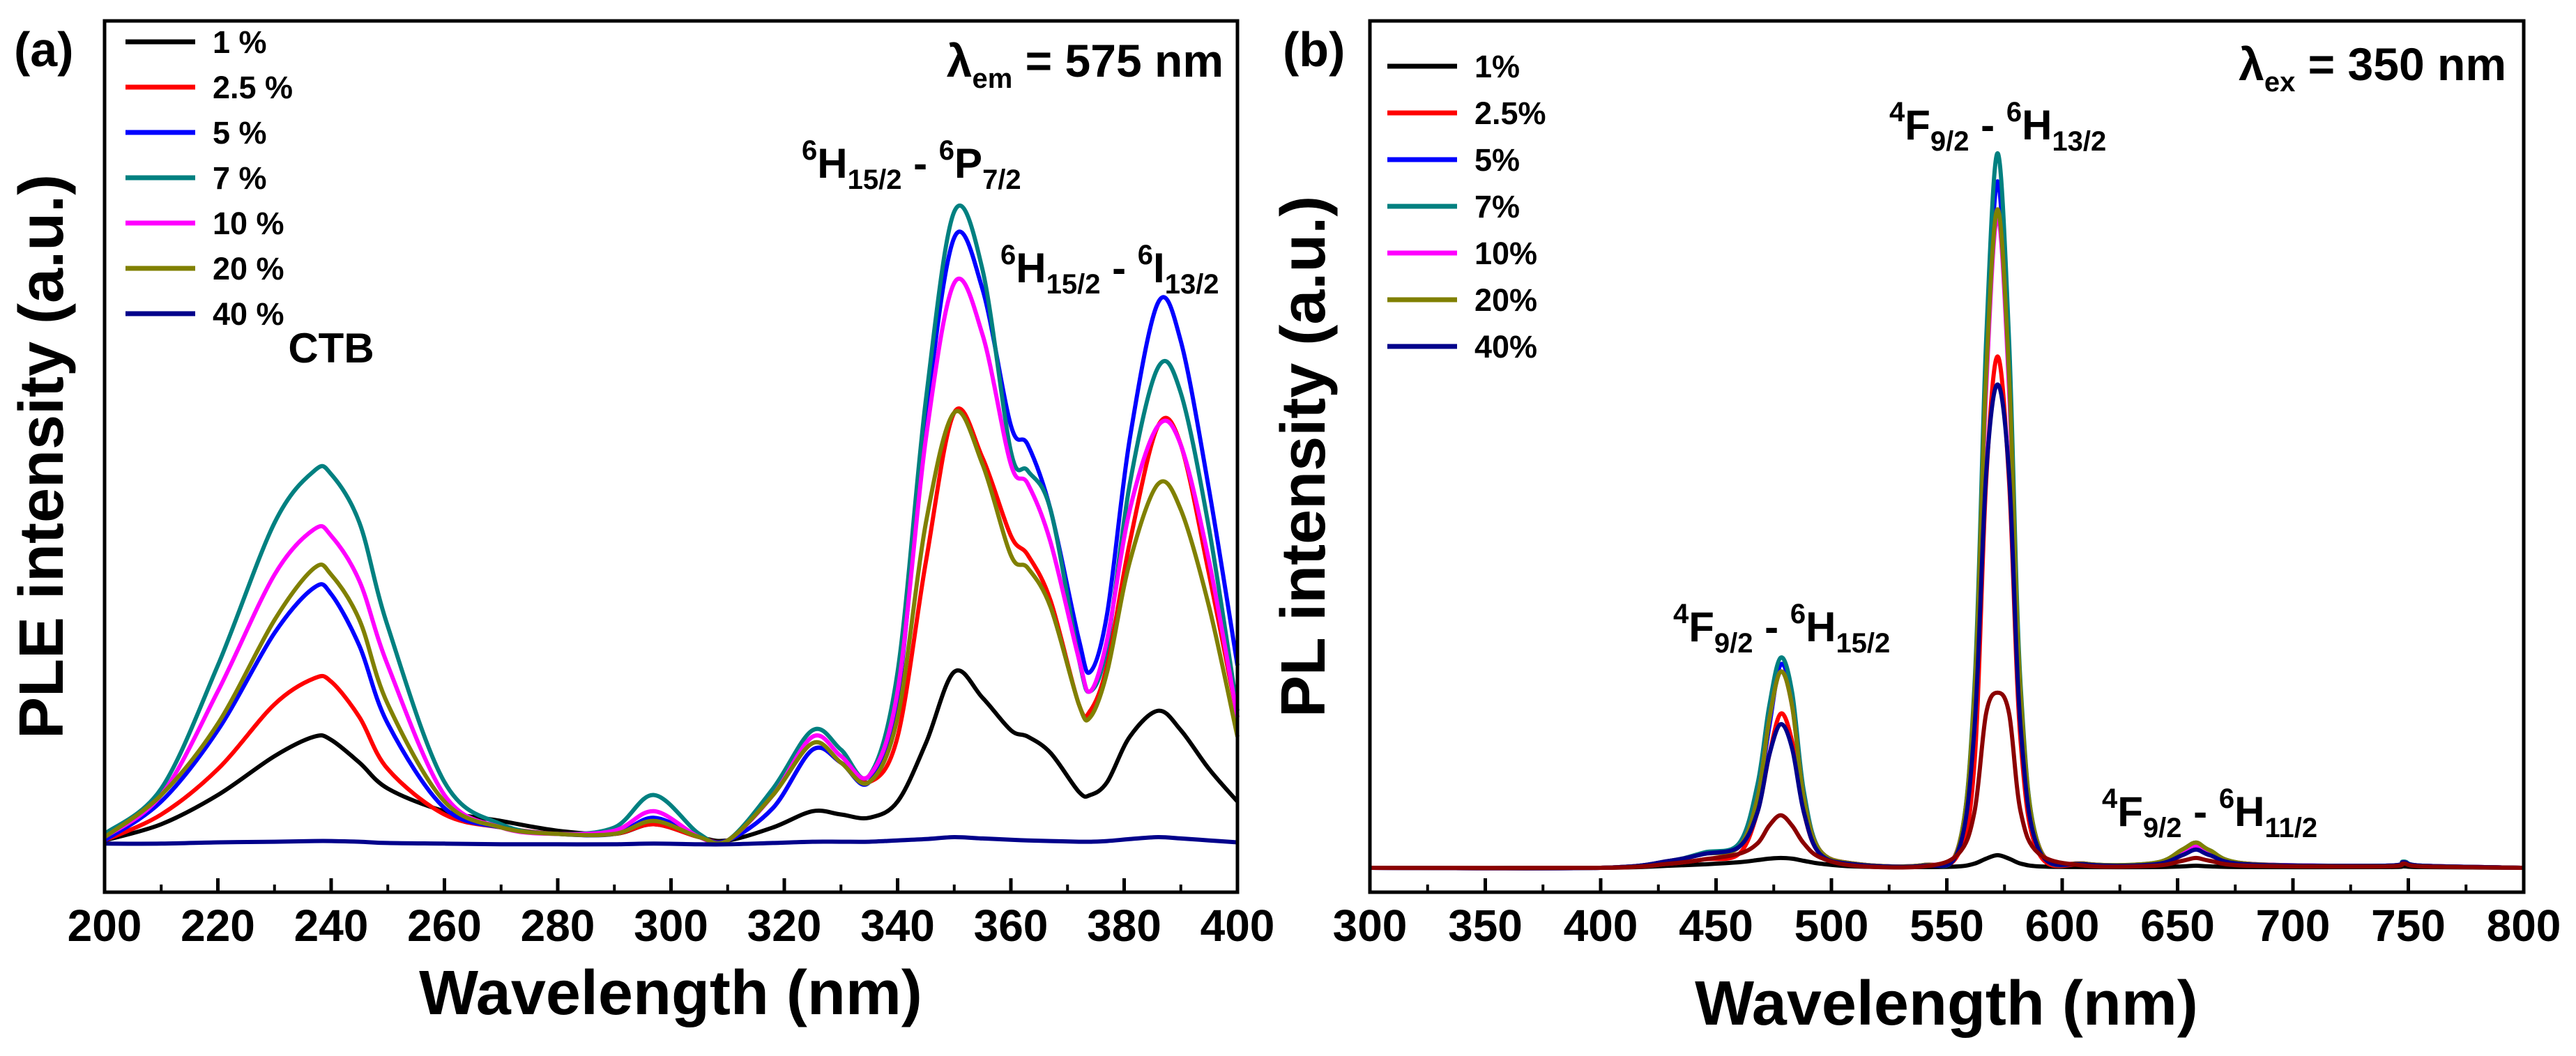 This screenshot has height=1056, width=2576. What do you see at coordinates (1118, 60) in the screenshot?
I see `panel-a-condition-value: = 575 nm` at bounding box center [1118, 60].